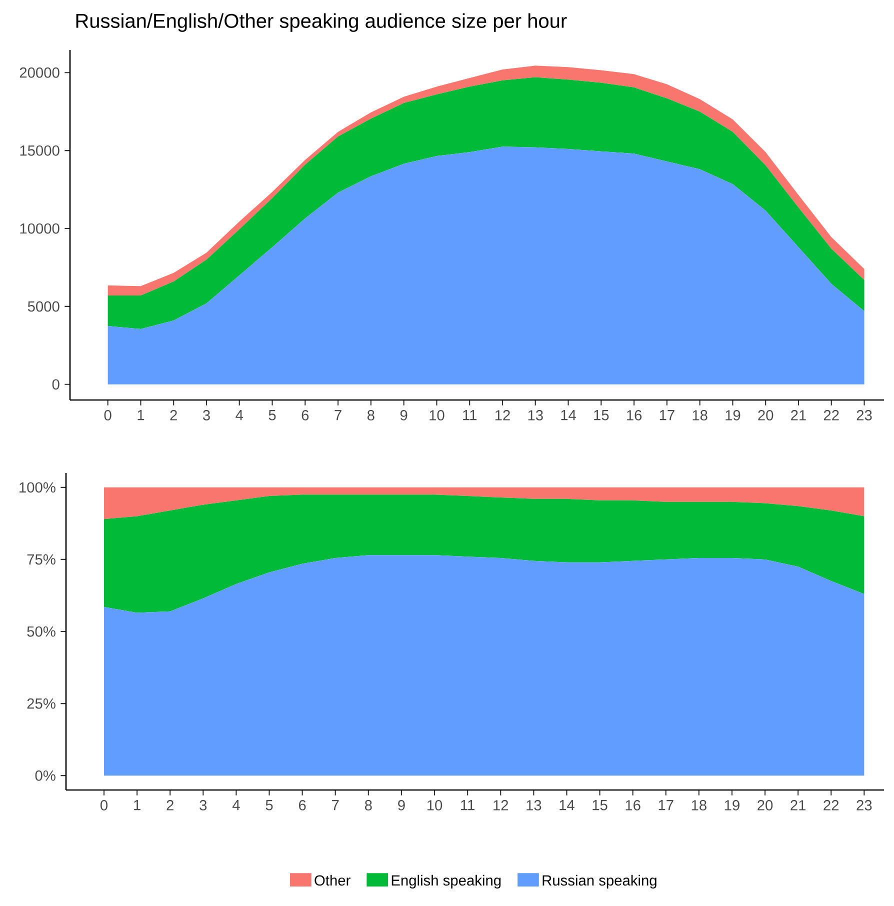  Describe the element at coordinates (41, 559) in the screenshot. I see `y-tick-label: 75%` at that location.